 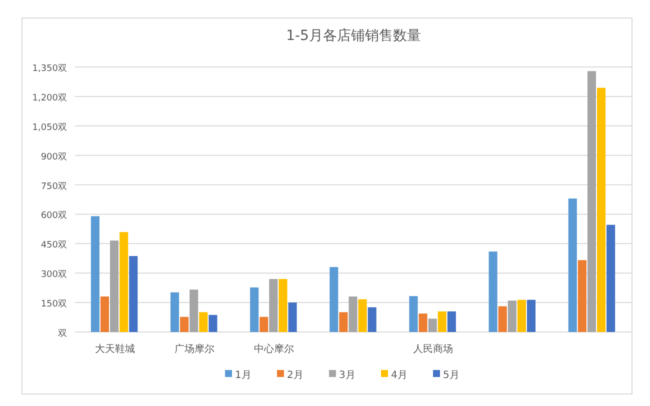 What do you see at coordinates (53, 157) in the screenshot?
I see `y-tick-label: 900双` at bounding box center [53, 157].